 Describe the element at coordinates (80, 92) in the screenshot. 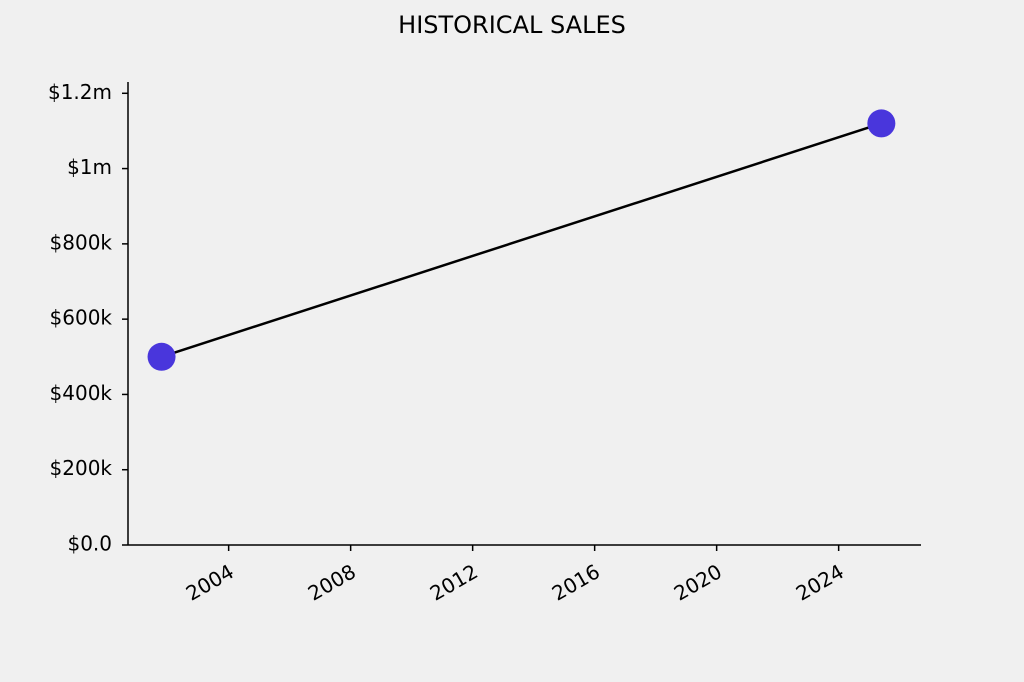

I see `y-tick-label: $1.2m` at that location.